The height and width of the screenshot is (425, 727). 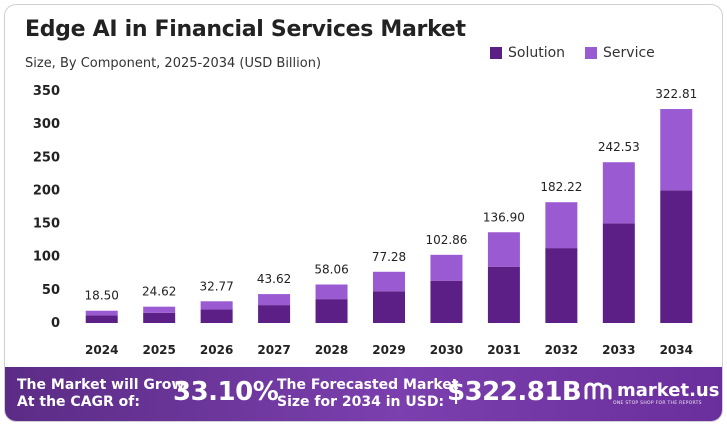 What do you see at coordinates (657, 403) in the screenshot?
I see `brand-tagline: ONE STOP SHOP FOR THE REPORTS` at bounding box center [657, 403].